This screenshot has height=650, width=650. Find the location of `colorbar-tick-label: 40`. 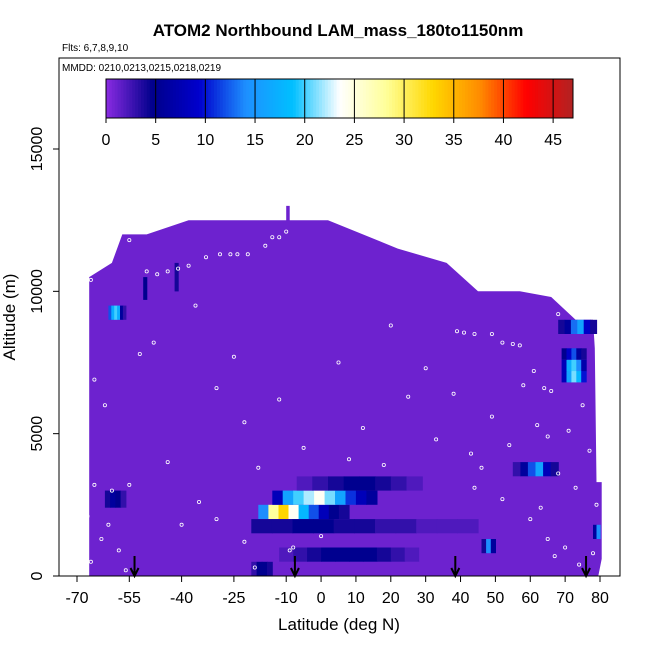

colorbar-tick-label: 40 is located at coordinates (504, 140).